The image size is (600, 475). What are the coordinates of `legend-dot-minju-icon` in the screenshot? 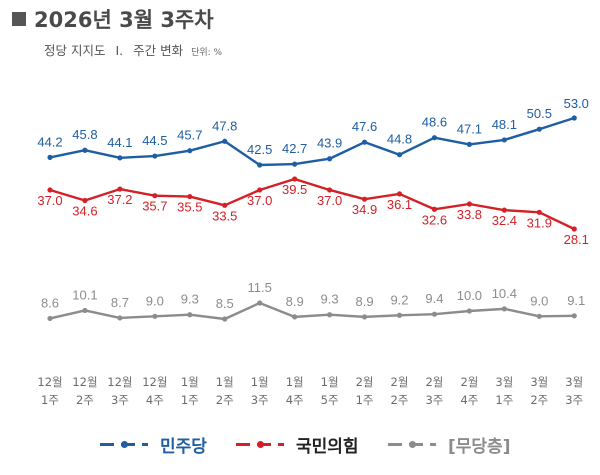 It's located at (124, 444).